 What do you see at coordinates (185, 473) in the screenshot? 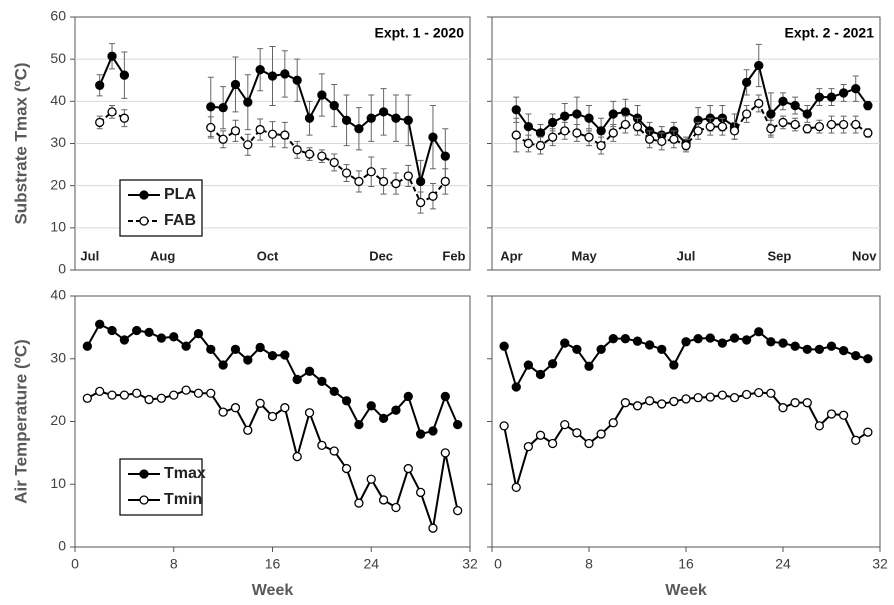
I see `legend-label: Tmax` at bounding box center [185, 473].